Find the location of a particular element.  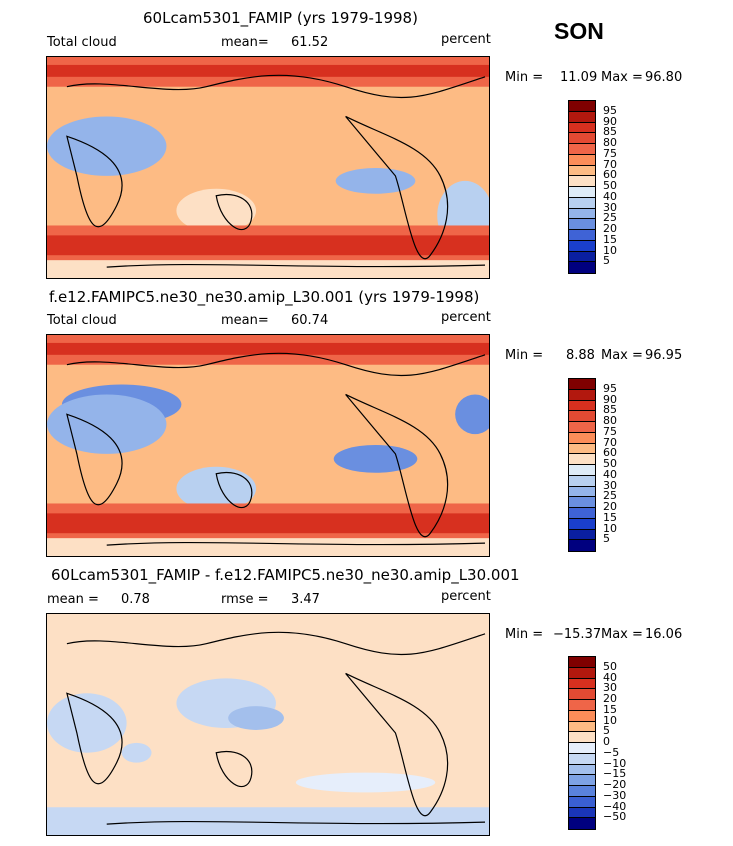

colorbar-tick-label: −10 is located at coordinates (615, 763).